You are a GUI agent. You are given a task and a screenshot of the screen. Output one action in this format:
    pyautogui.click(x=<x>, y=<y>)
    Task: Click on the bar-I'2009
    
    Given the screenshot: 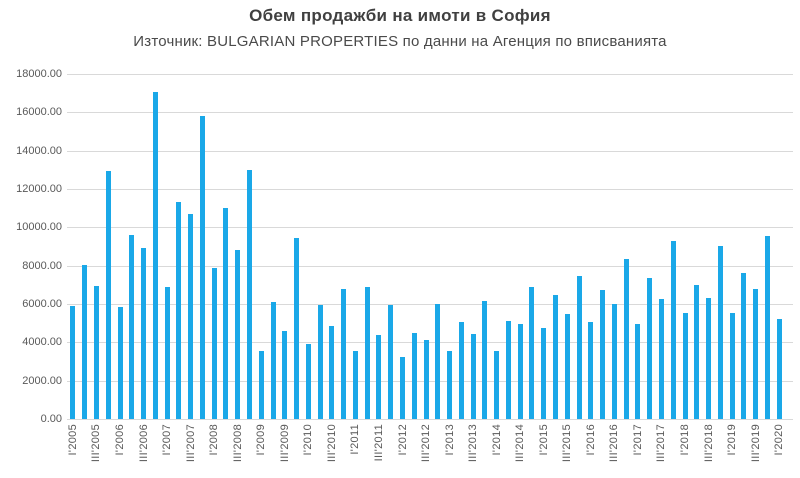 What is the action you would take?
    pyautogui.click(x=261, y=385)
    